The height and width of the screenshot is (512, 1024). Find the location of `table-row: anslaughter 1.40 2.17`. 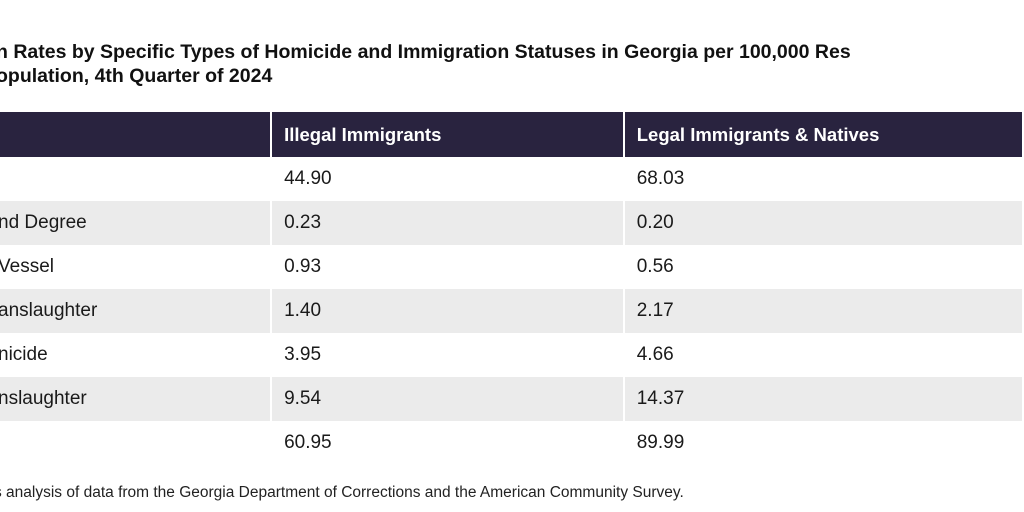

table-row: anslaughter 1.40 2.17 is located at coordinates (511, 311).